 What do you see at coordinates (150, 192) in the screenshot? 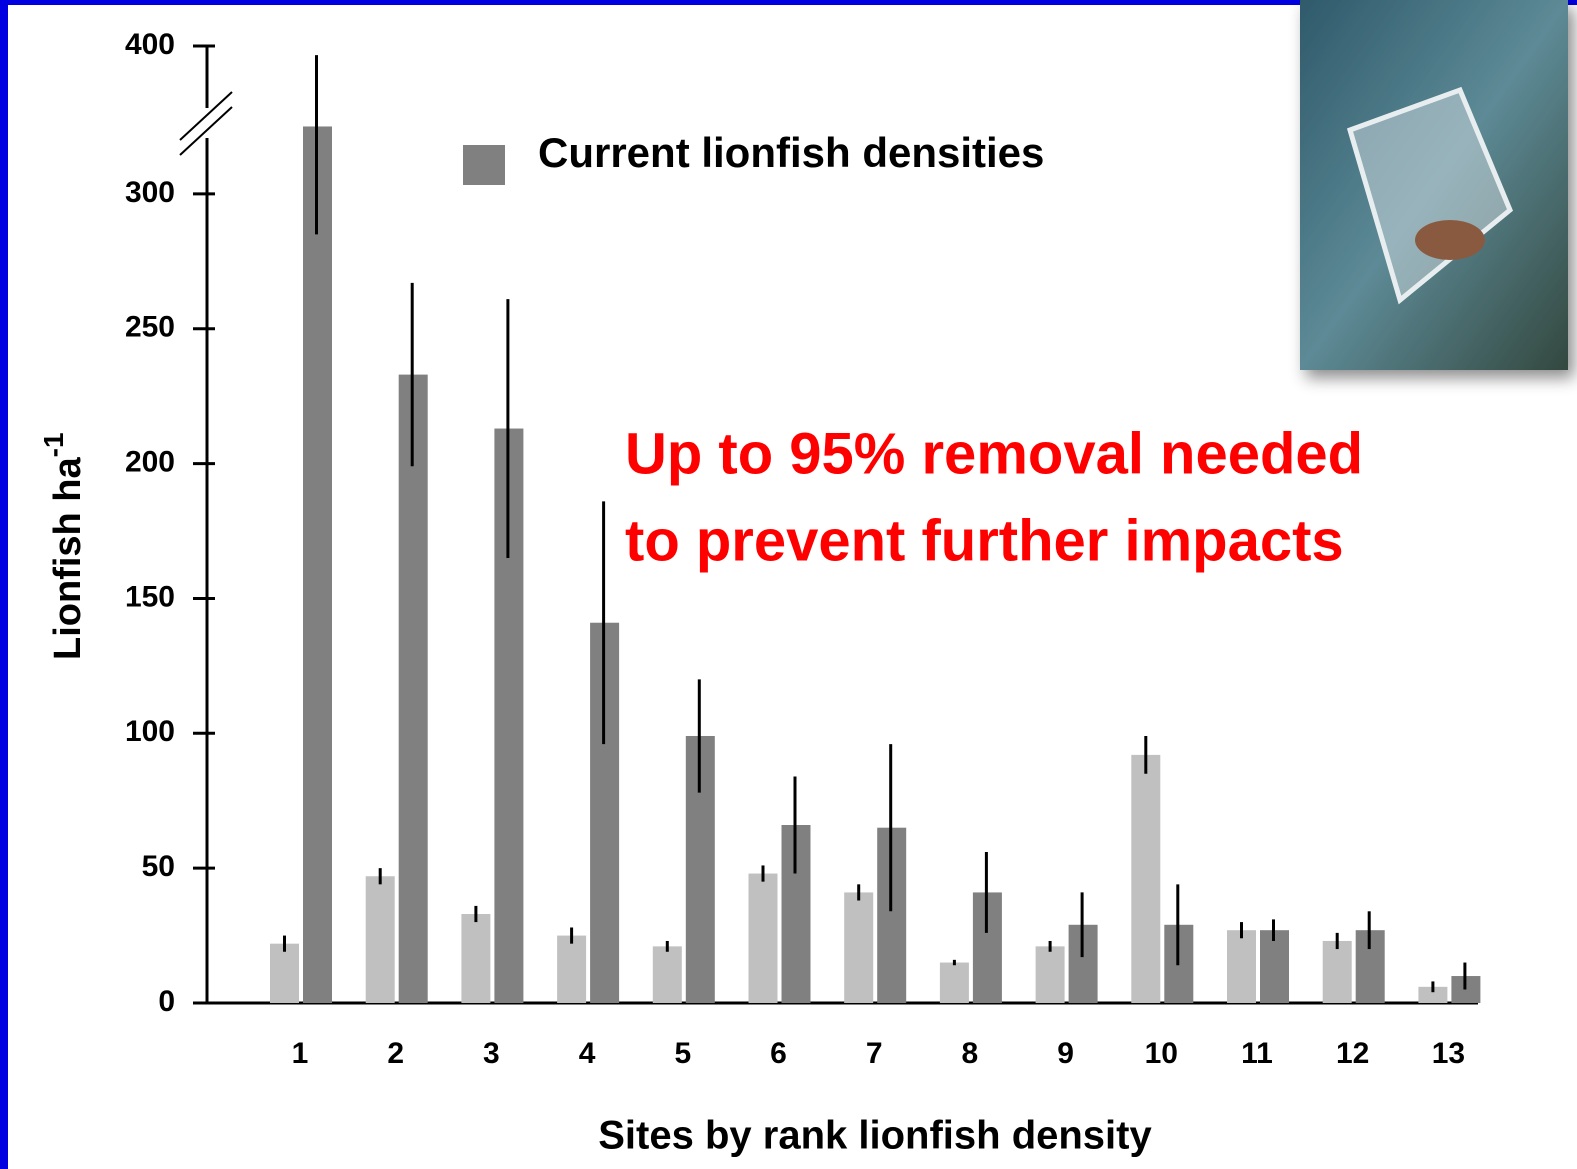
I see `y-tick-label: 300` at bounding box center [150, 192].